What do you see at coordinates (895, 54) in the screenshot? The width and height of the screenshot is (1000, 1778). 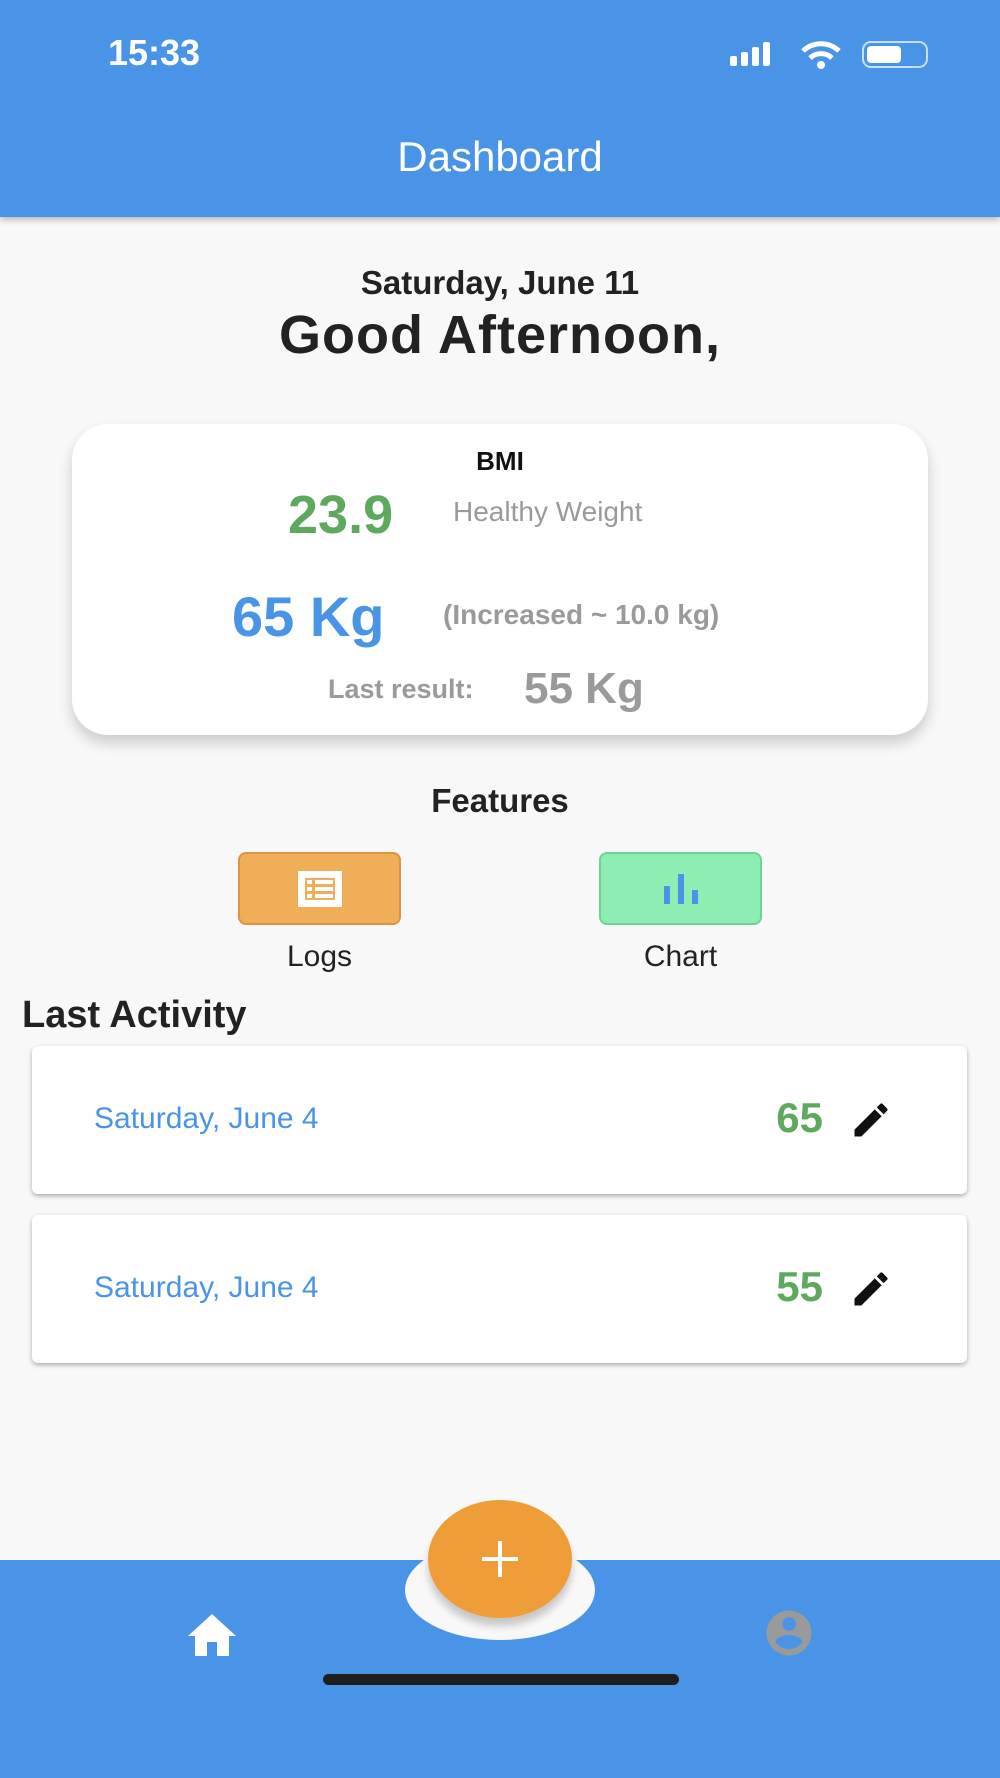 I see `battery-icon` at bounding box center [895, 54].